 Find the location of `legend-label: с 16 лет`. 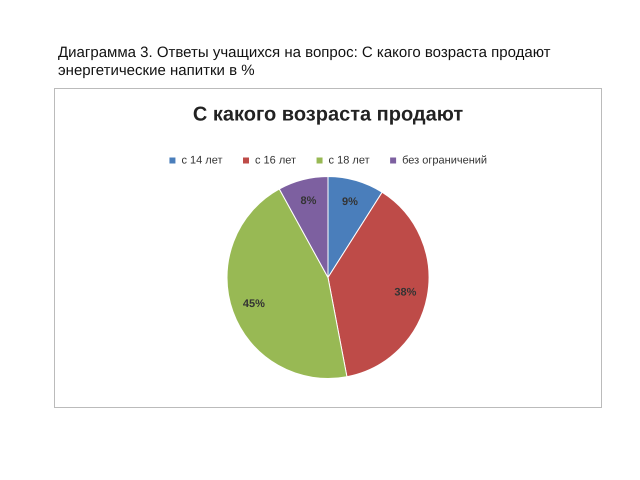

legend-label: с 16 лет is located at coordinates (275, 160).